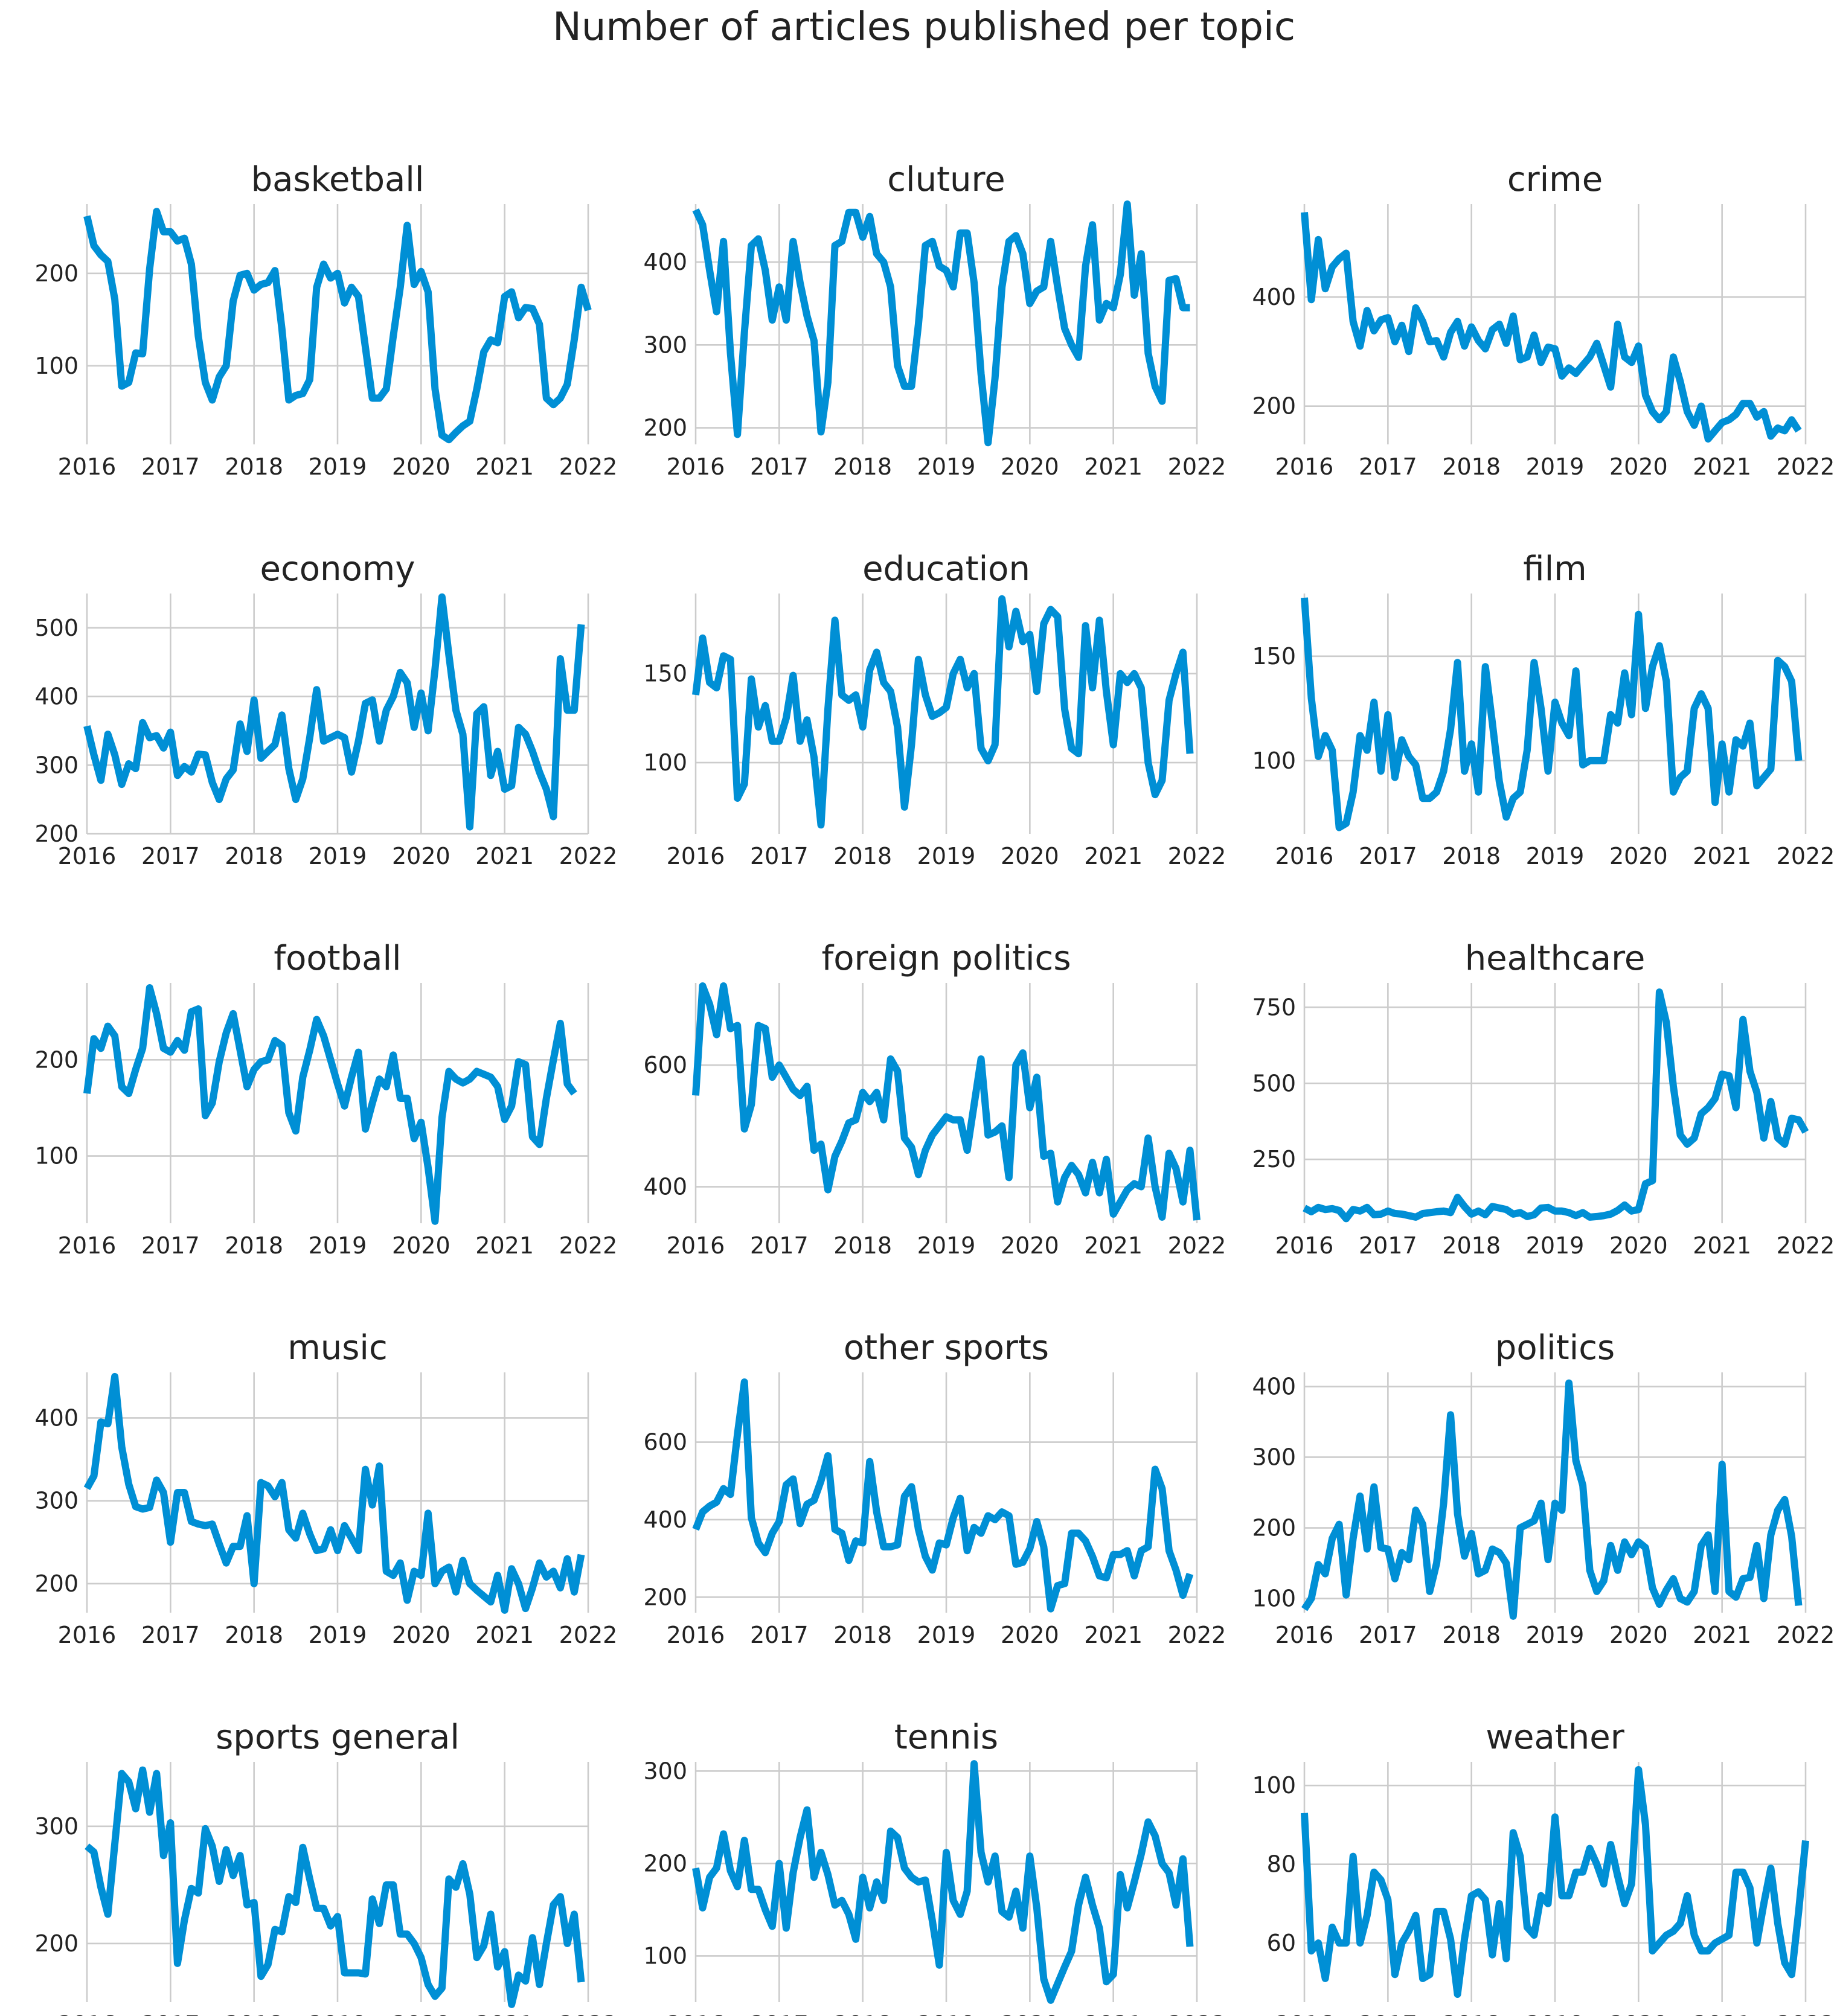 The width and height of the screenshot is (1837, 2016). Describe the element at coordinates (335, 1887) in the screenshot. I see `series-line-sports-general` at that location.